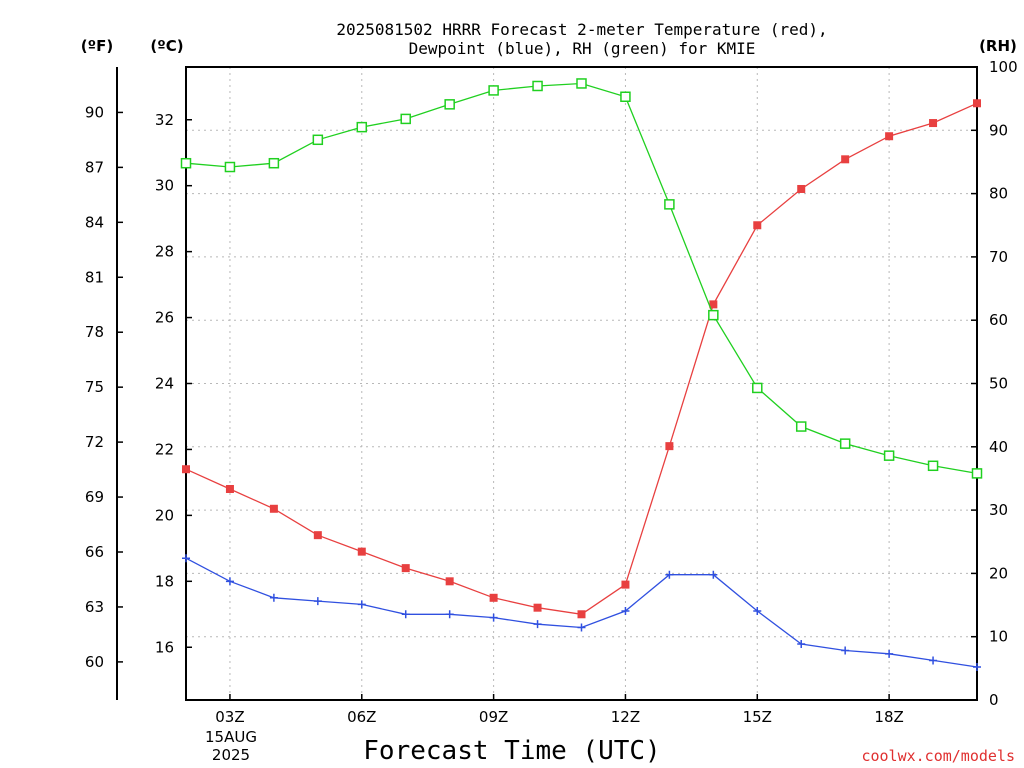  Describe the element at coordinates (94, 277) in the screenshot. I see `fahrenheit-tick-label: 81` at that location.